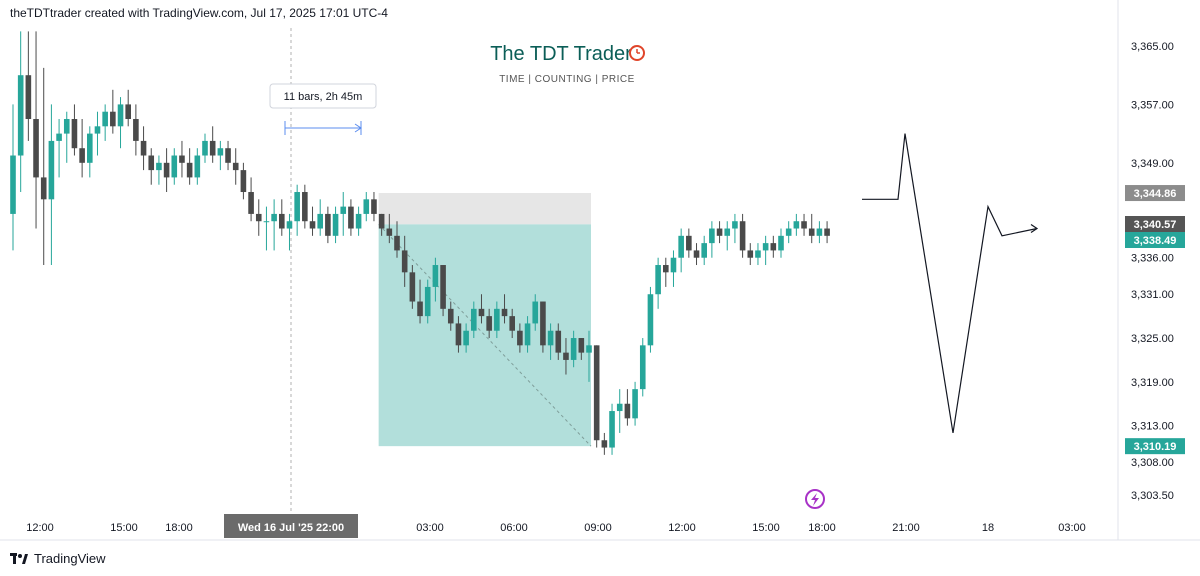 This screenshot has width=1200, height=576. Describe the element at coordinates (58, 558) in the screenshot. I see `tradingview-footer: TradingView` at that location.